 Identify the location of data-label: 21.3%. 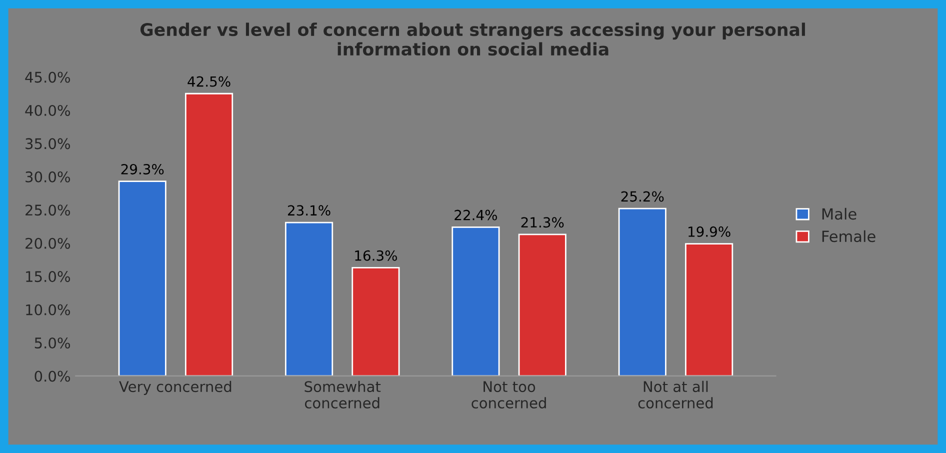
(542, 222).